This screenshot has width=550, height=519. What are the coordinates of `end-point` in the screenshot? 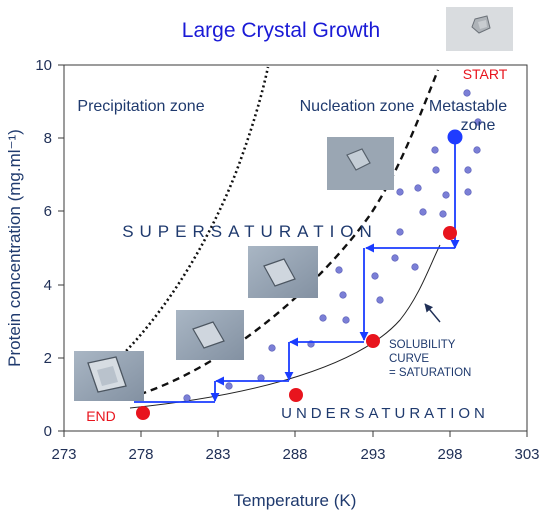 It's located at (143, 413).